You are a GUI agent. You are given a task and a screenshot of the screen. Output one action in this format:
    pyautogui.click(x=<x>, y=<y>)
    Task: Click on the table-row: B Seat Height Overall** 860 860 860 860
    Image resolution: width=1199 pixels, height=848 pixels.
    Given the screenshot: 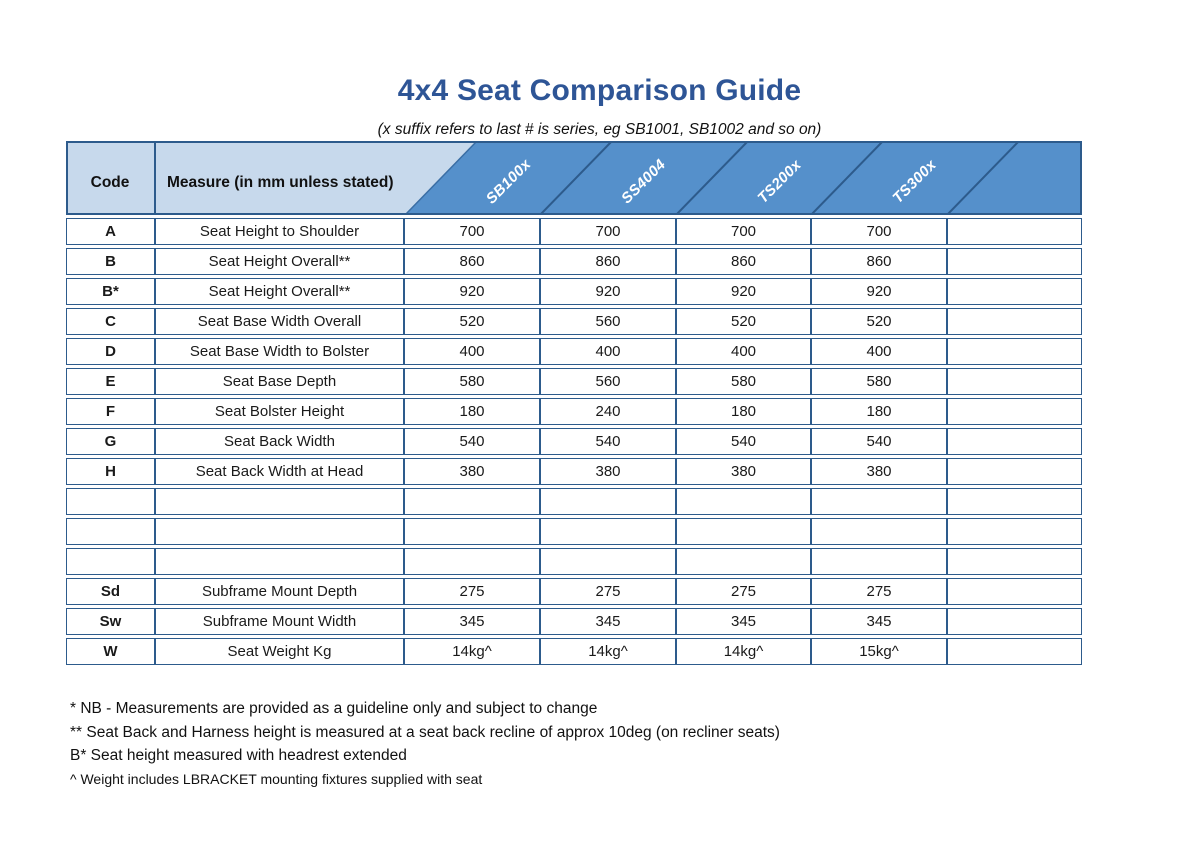 What is the action you would take?
    pyautogui.click(x=574, y=261)
    